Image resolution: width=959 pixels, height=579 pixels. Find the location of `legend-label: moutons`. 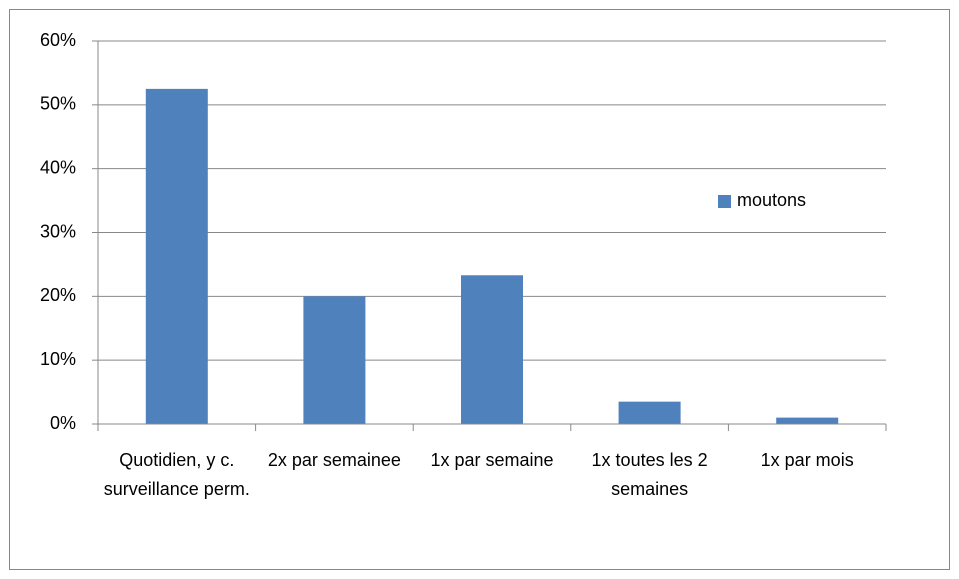

legend-label: moutons is located at coordinates (771, 200).